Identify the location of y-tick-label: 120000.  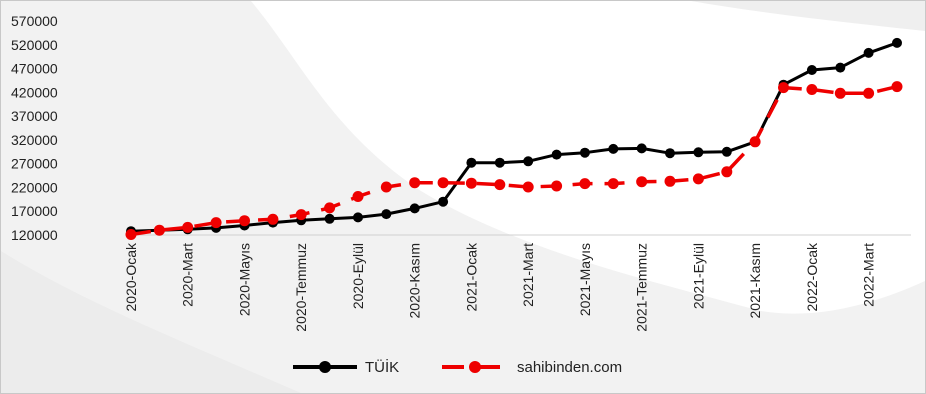
(34, 235).